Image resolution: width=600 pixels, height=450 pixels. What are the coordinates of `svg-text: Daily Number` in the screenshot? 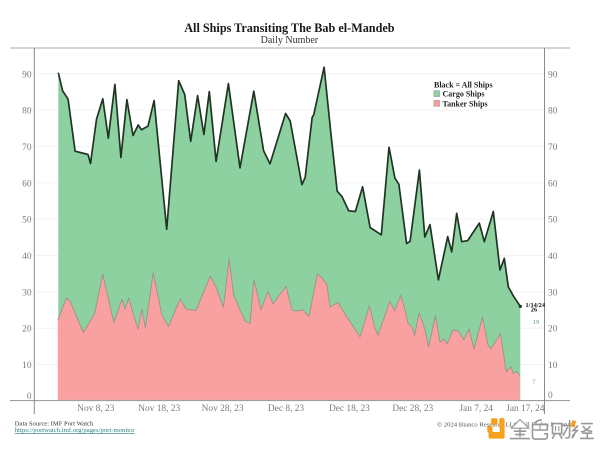 It's located at (290, 40).